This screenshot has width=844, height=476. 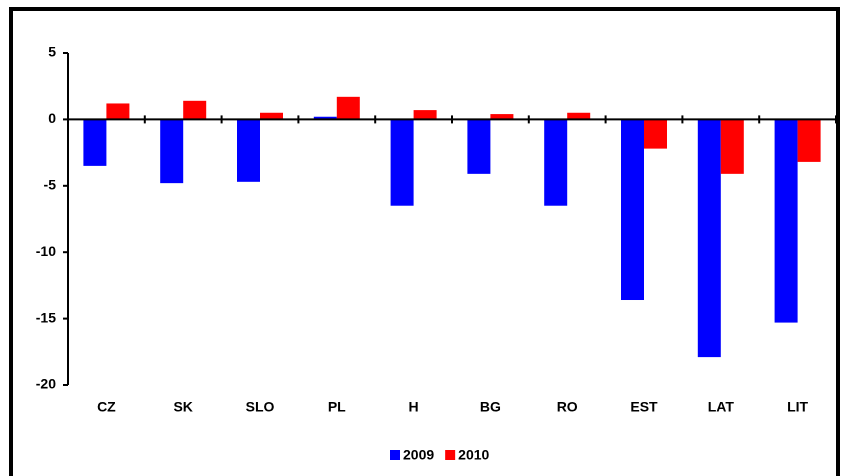 What do you see at coordinates (182, 407) in the screenshot?
I see `x-tick-label: SK` at bounding box center [182, 407].